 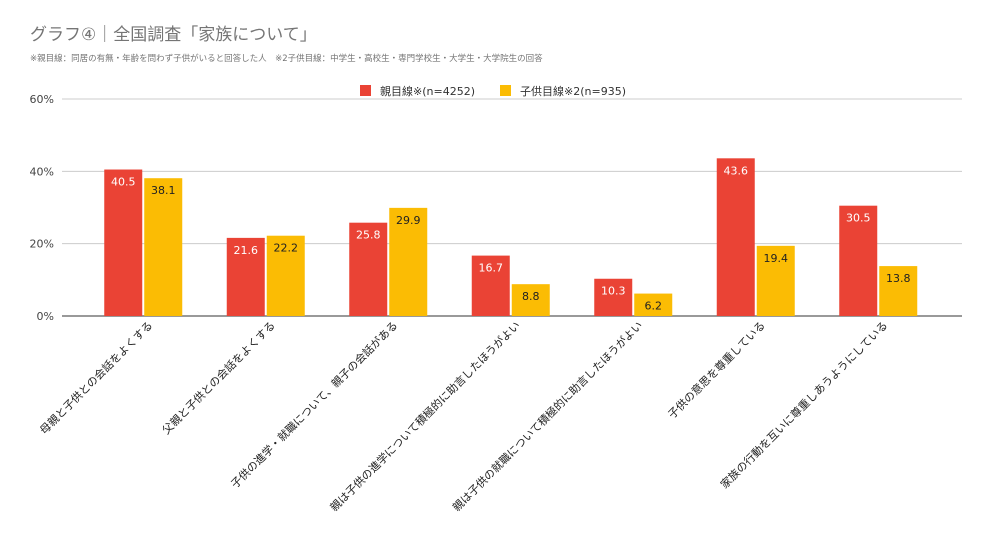 What do you see at coordinates (573, 91) in the screenshot?
I see `legend-label: 子供目線※2(n=935)` at bounding box center [573, 91].